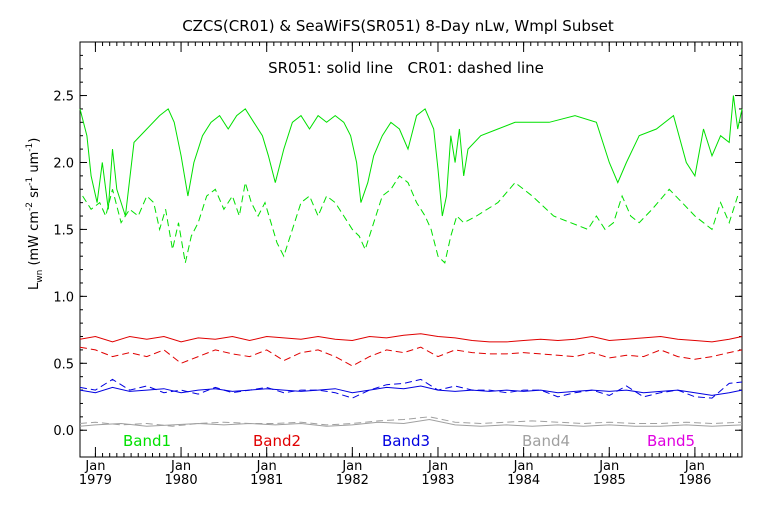 This screenshot has height=512, width=768. I want to click on series-band4-dashed, so click(411, 421).